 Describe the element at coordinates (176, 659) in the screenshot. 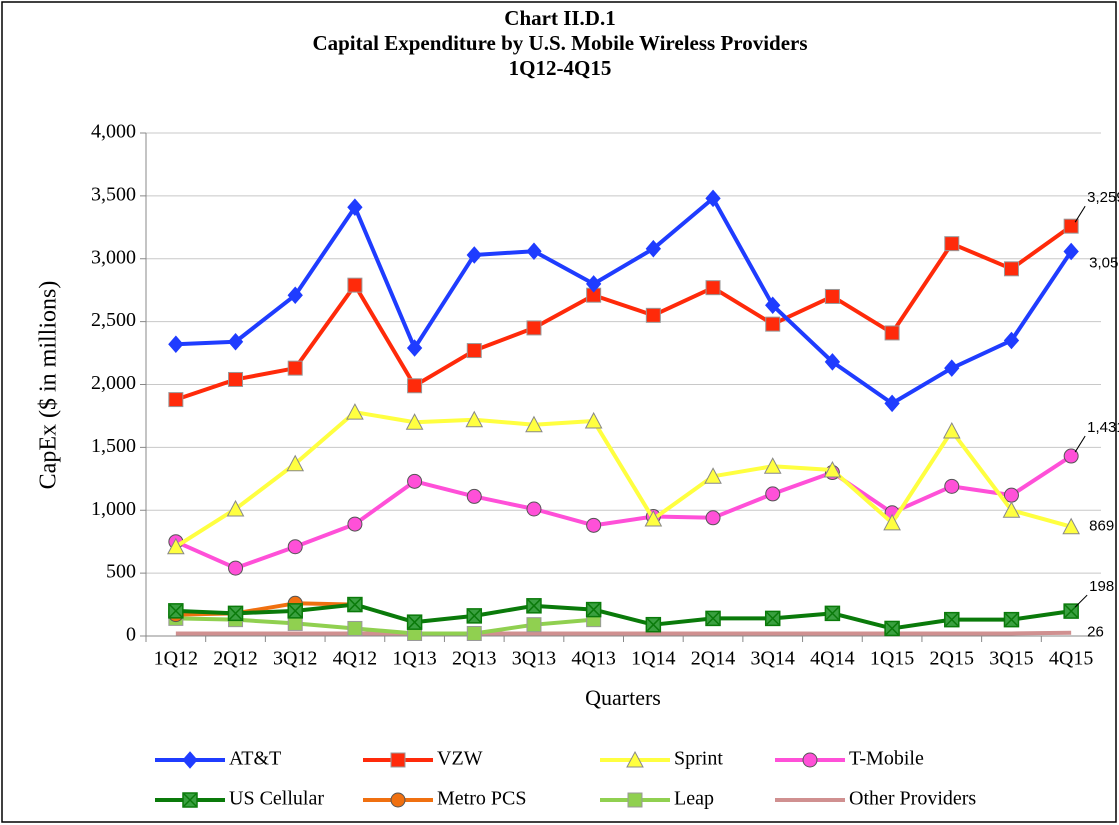

I see `x-tick-label: 1Q12` at that location.